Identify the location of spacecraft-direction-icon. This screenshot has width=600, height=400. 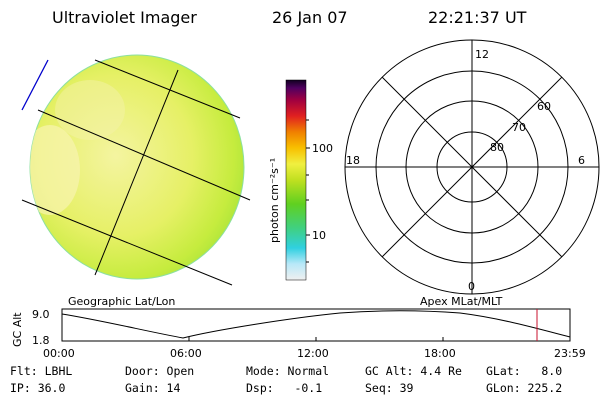
(35, 85).